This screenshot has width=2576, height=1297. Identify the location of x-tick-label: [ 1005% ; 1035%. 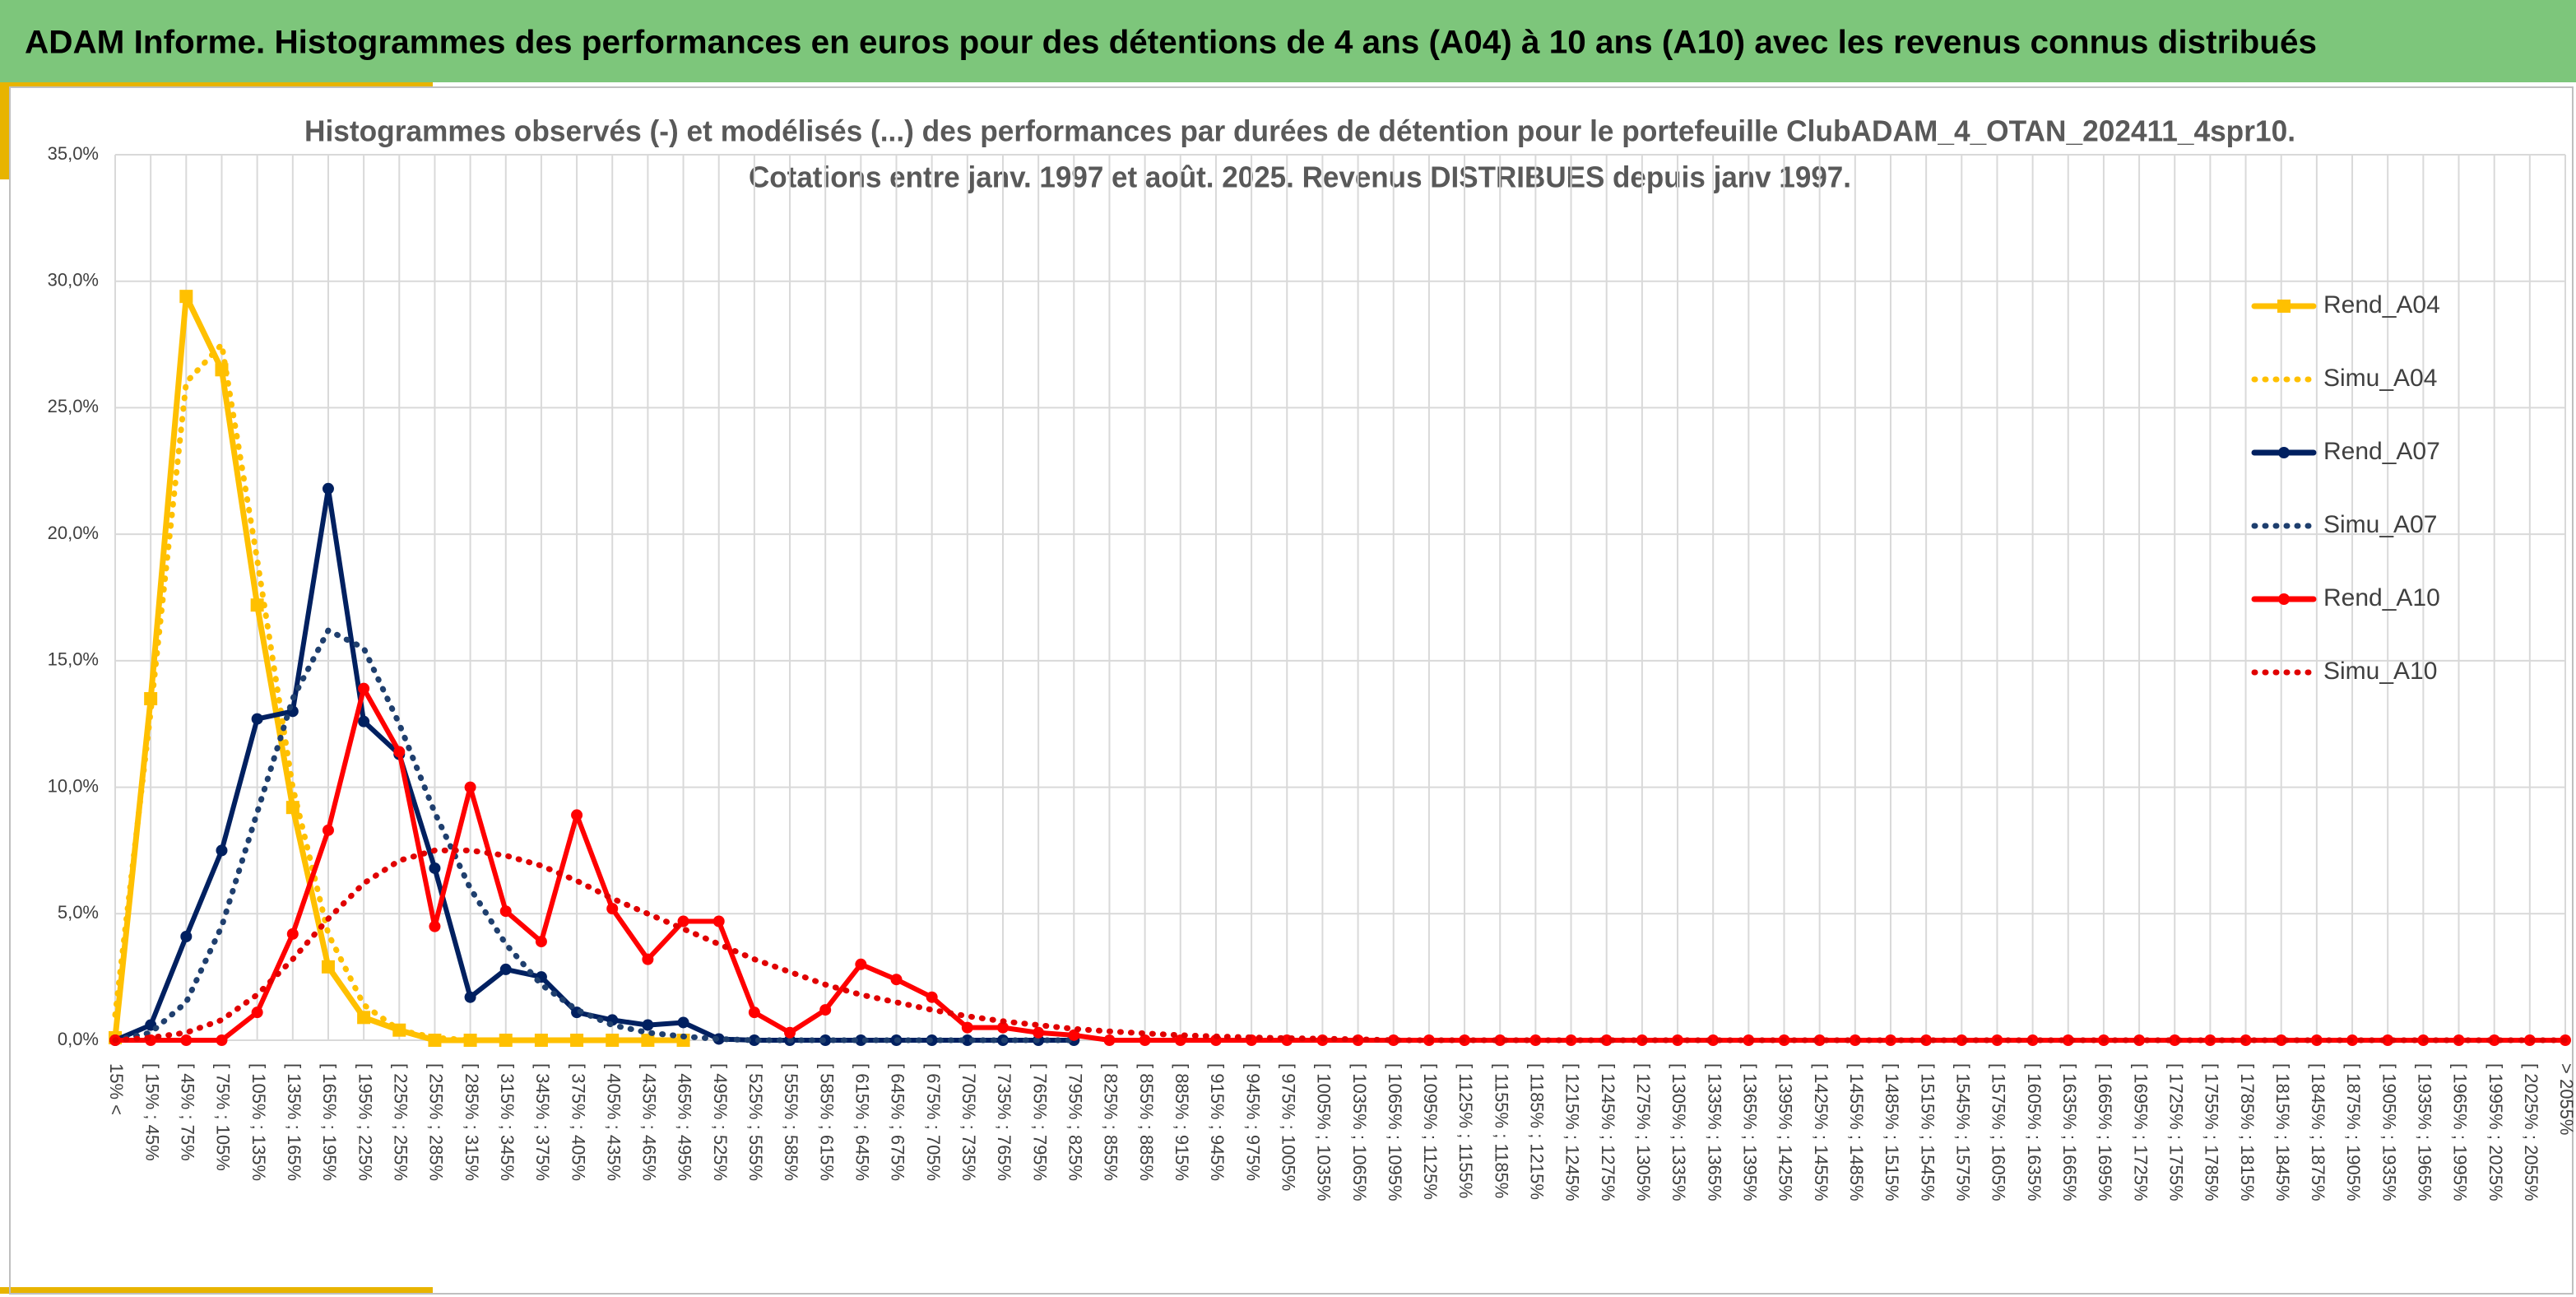
(1324, 1133).